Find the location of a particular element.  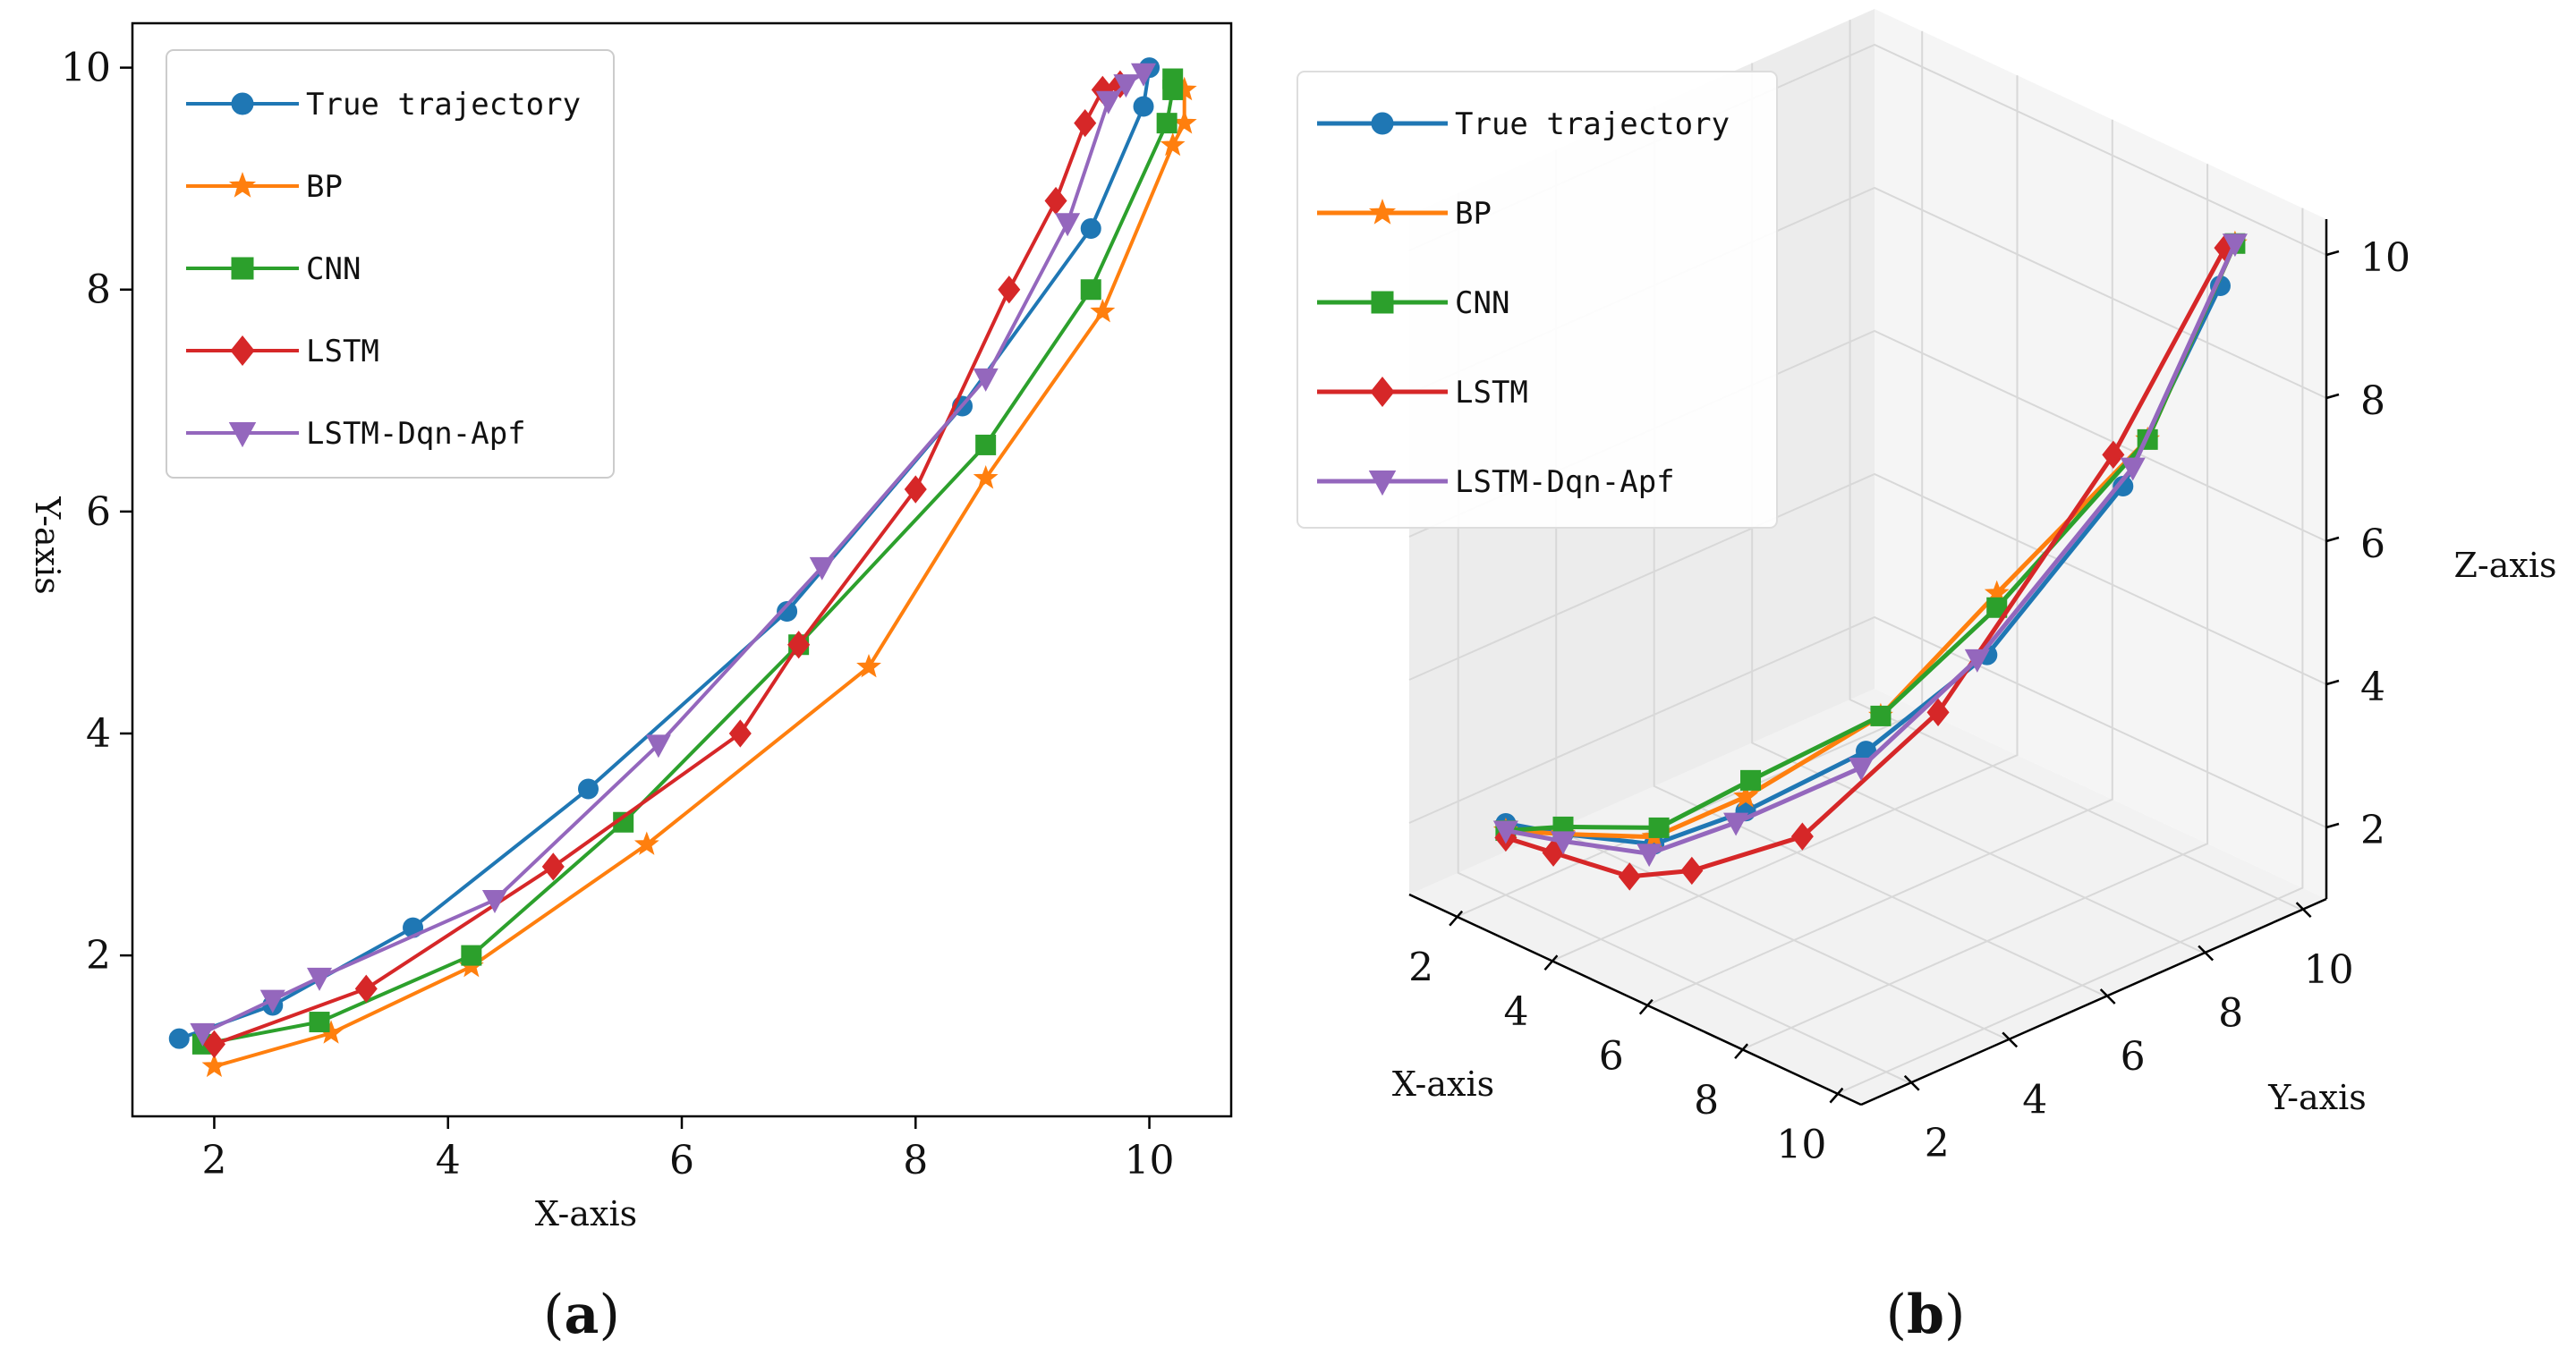

panel-a-legend-entry-true-trajectory: True trajectory is located at coordinates (383, 105).